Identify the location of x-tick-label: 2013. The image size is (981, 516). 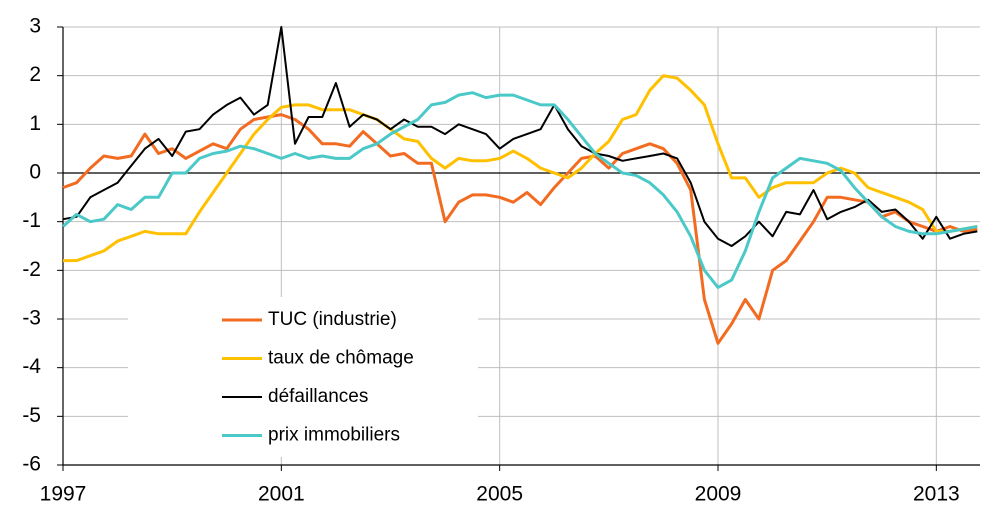
(936, 494).